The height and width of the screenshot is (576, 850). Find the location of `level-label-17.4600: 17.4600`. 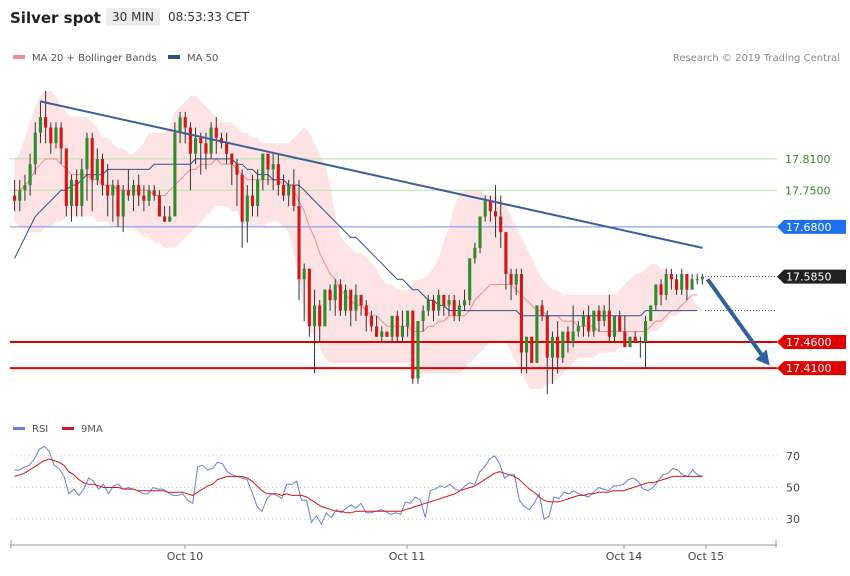

level-label-17.4600: 17.4600 is located at coordinates (809, 342).